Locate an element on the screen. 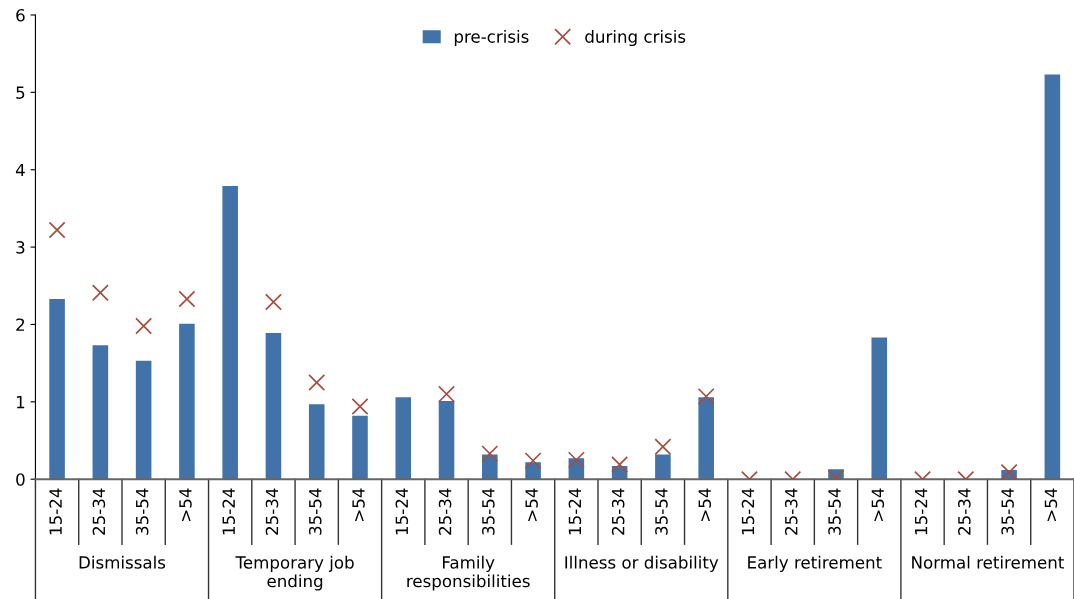  text: Family responsibilities is located at coordinates (468, 573).